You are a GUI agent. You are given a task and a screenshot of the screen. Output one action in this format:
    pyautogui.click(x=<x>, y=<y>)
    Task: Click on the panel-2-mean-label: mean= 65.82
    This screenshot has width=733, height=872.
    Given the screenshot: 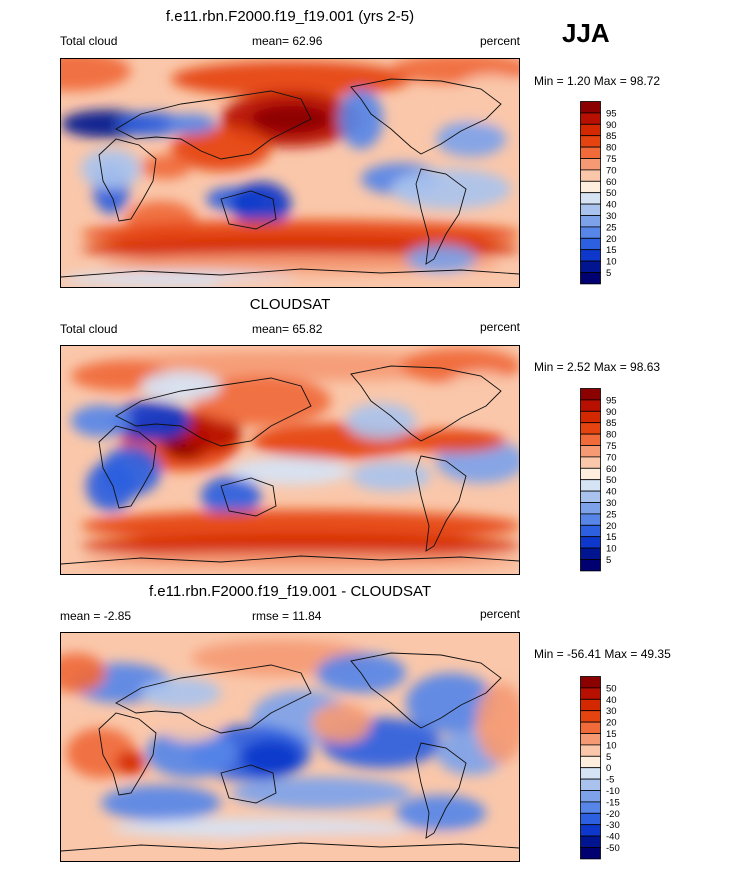 What is the action you would take?
    pyautogui.click(x=287, y=329)
    